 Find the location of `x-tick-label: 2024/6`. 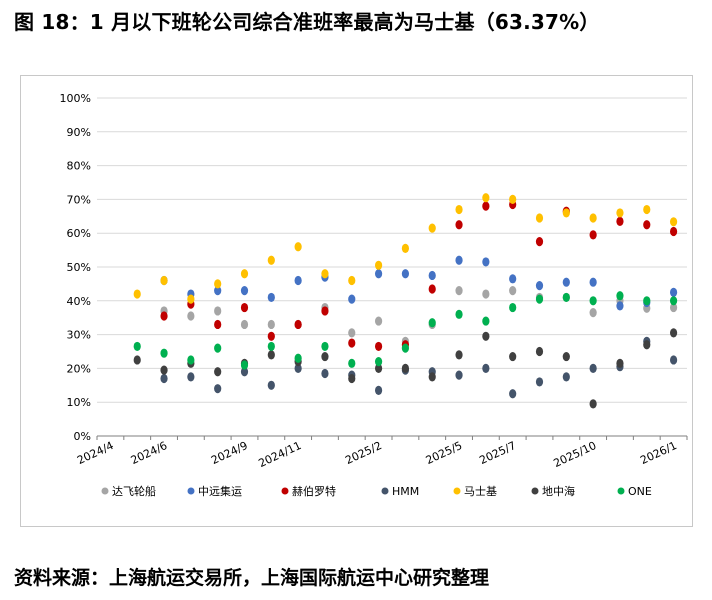

x-tick-label: 2024/6 is located at coordinates (149, 453).